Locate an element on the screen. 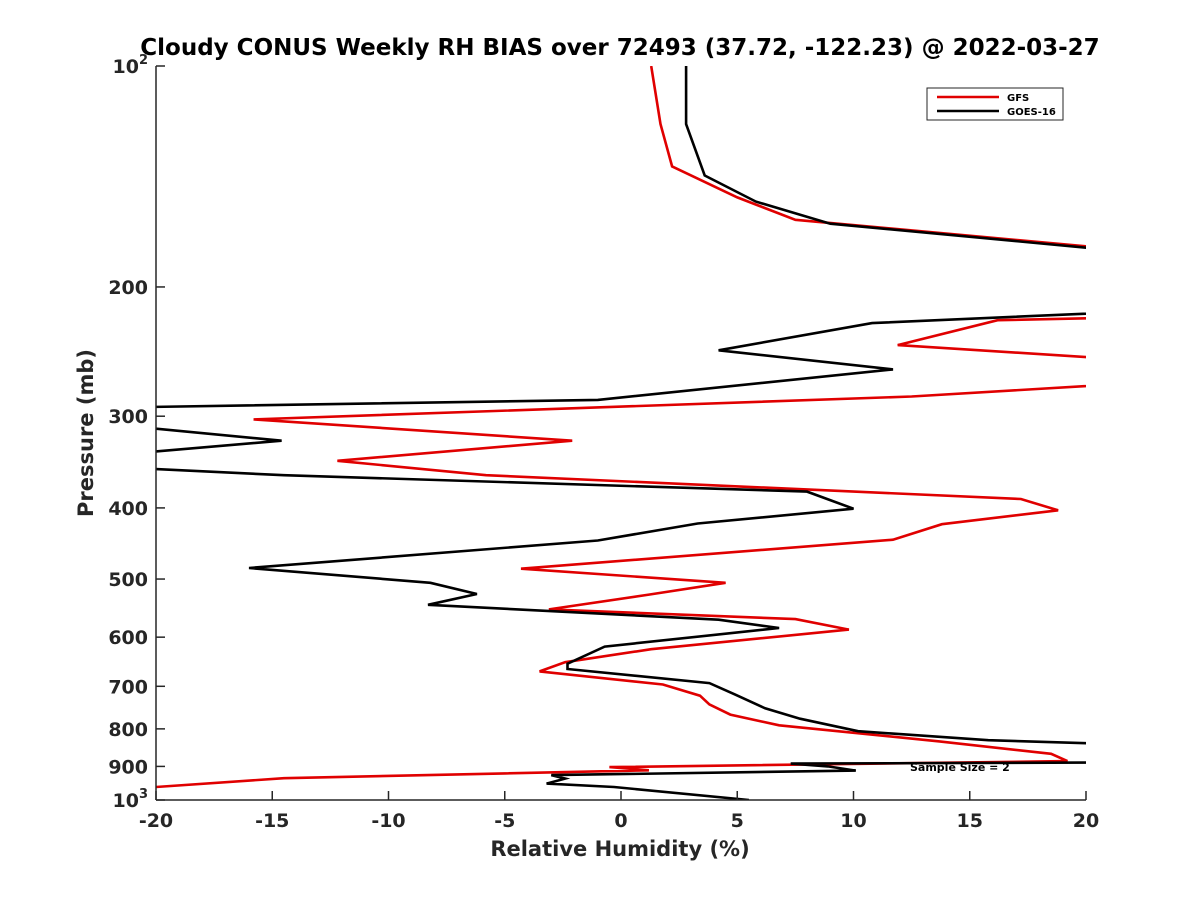 The width and height of the screenshot is (1200, 900). x-tick-label: -10 is located at coordinates (388, 821).